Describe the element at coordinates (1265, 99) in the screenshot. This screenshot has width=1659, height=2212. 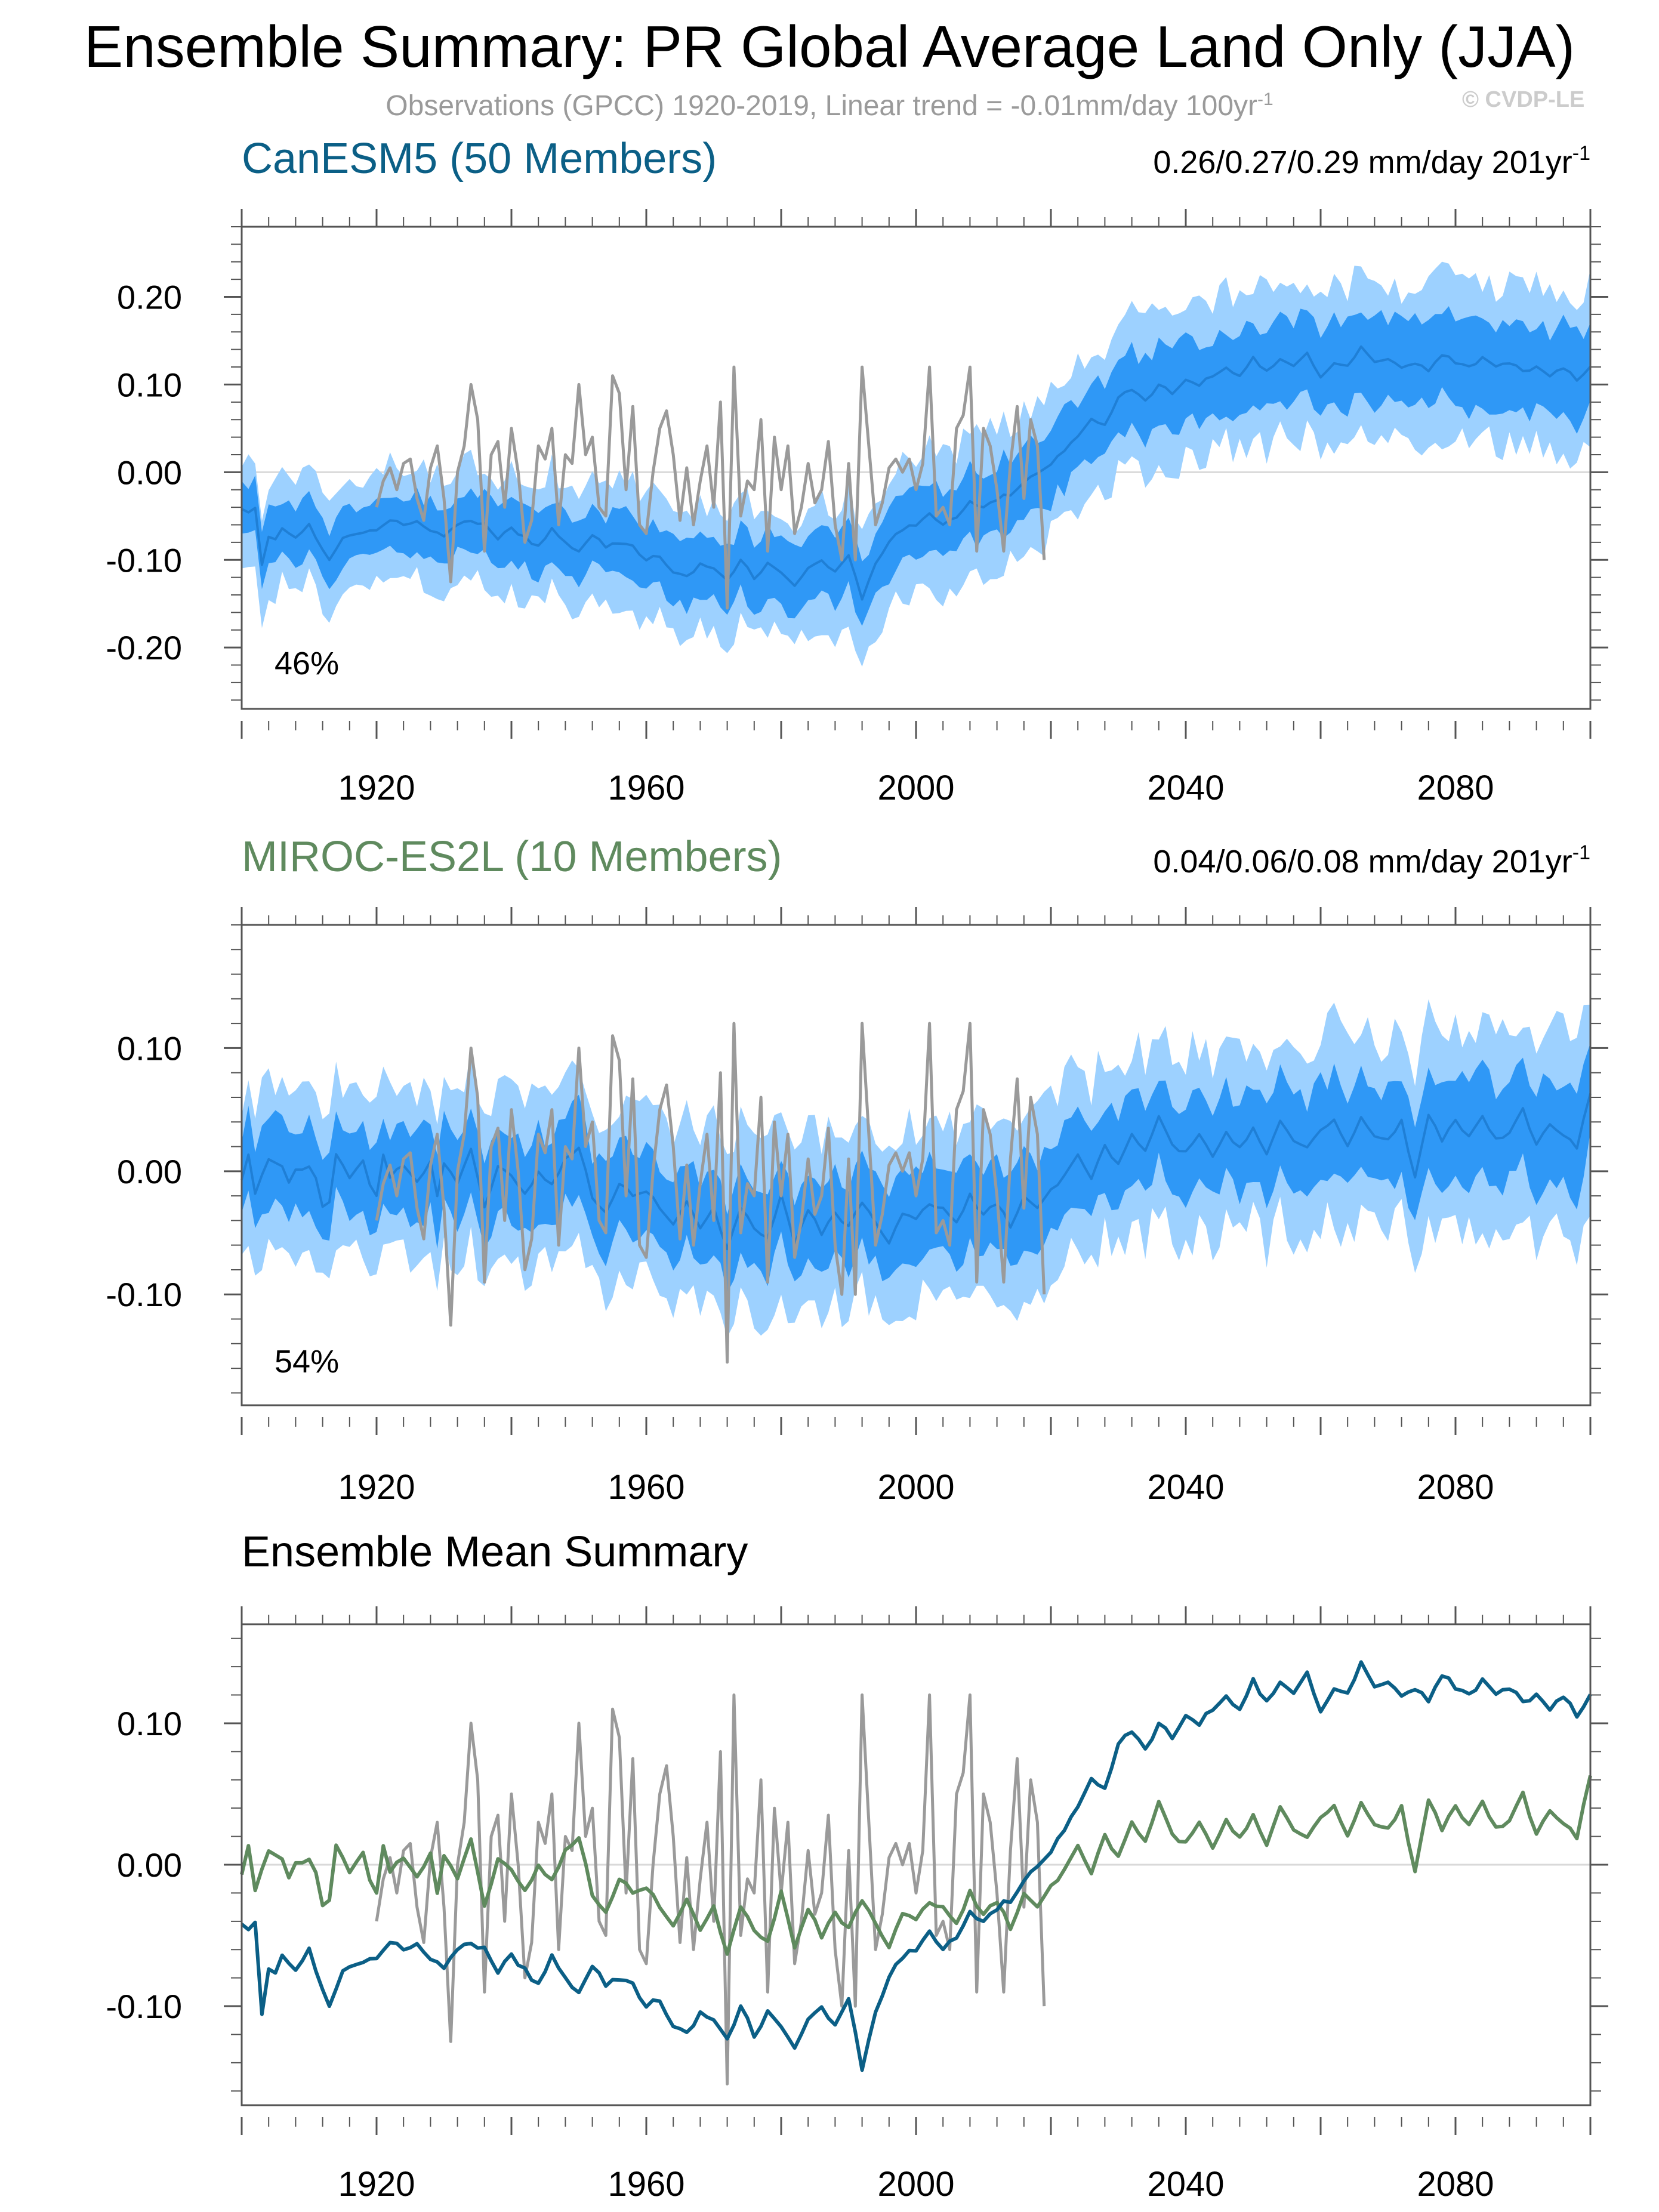
I see `subtitle-sup: -1` at that location.